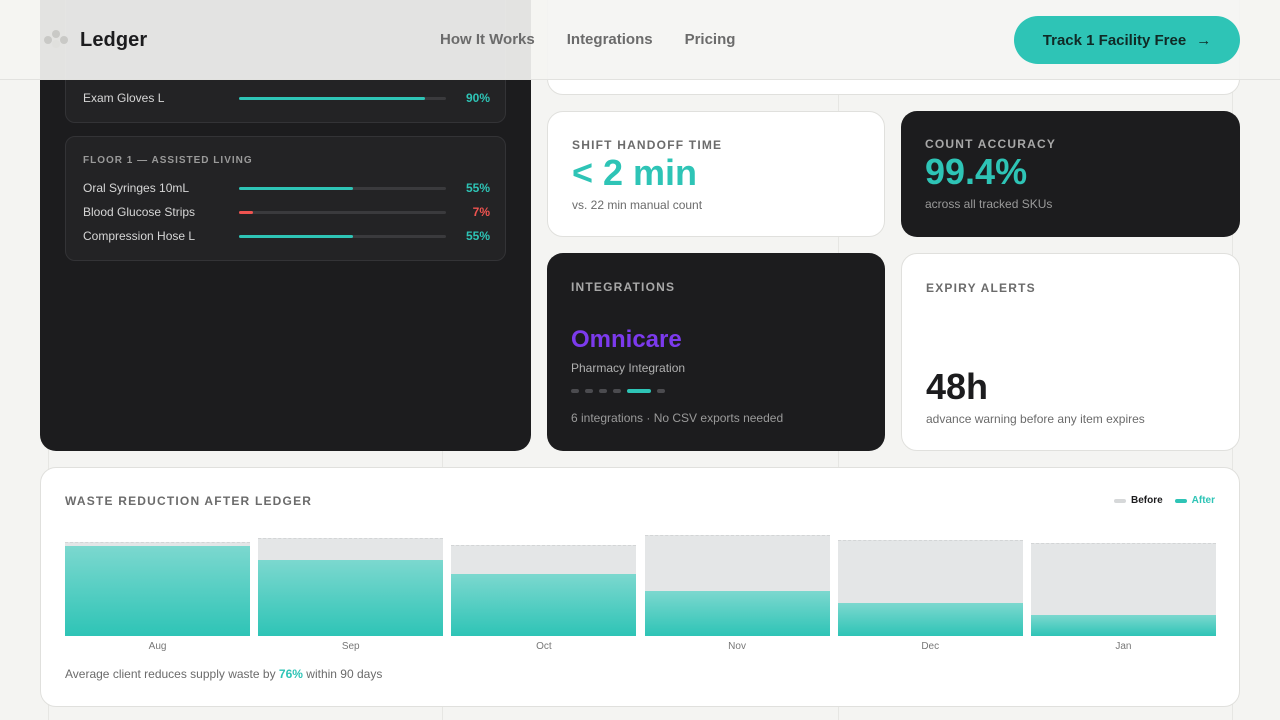 This screenshot has width=1280, height=720. Describe the element at coordinates (677, 418) in the screenshot. I see `stat-subtext: 6 integrations · No CSV exports needed` at that location.